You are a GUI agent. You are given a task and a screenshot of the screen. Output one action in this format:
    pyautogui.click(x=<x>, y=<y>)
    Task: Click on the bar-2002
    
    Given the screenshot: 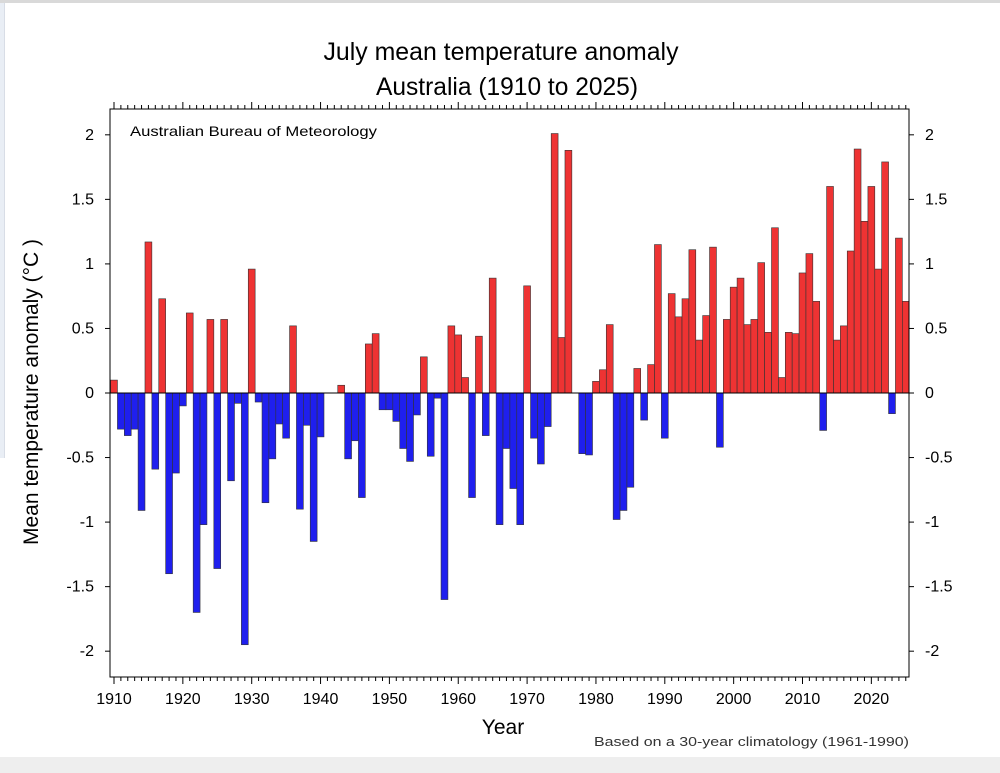 What is the action you would take?
    pyautogui.click(x=747, y=359)
    